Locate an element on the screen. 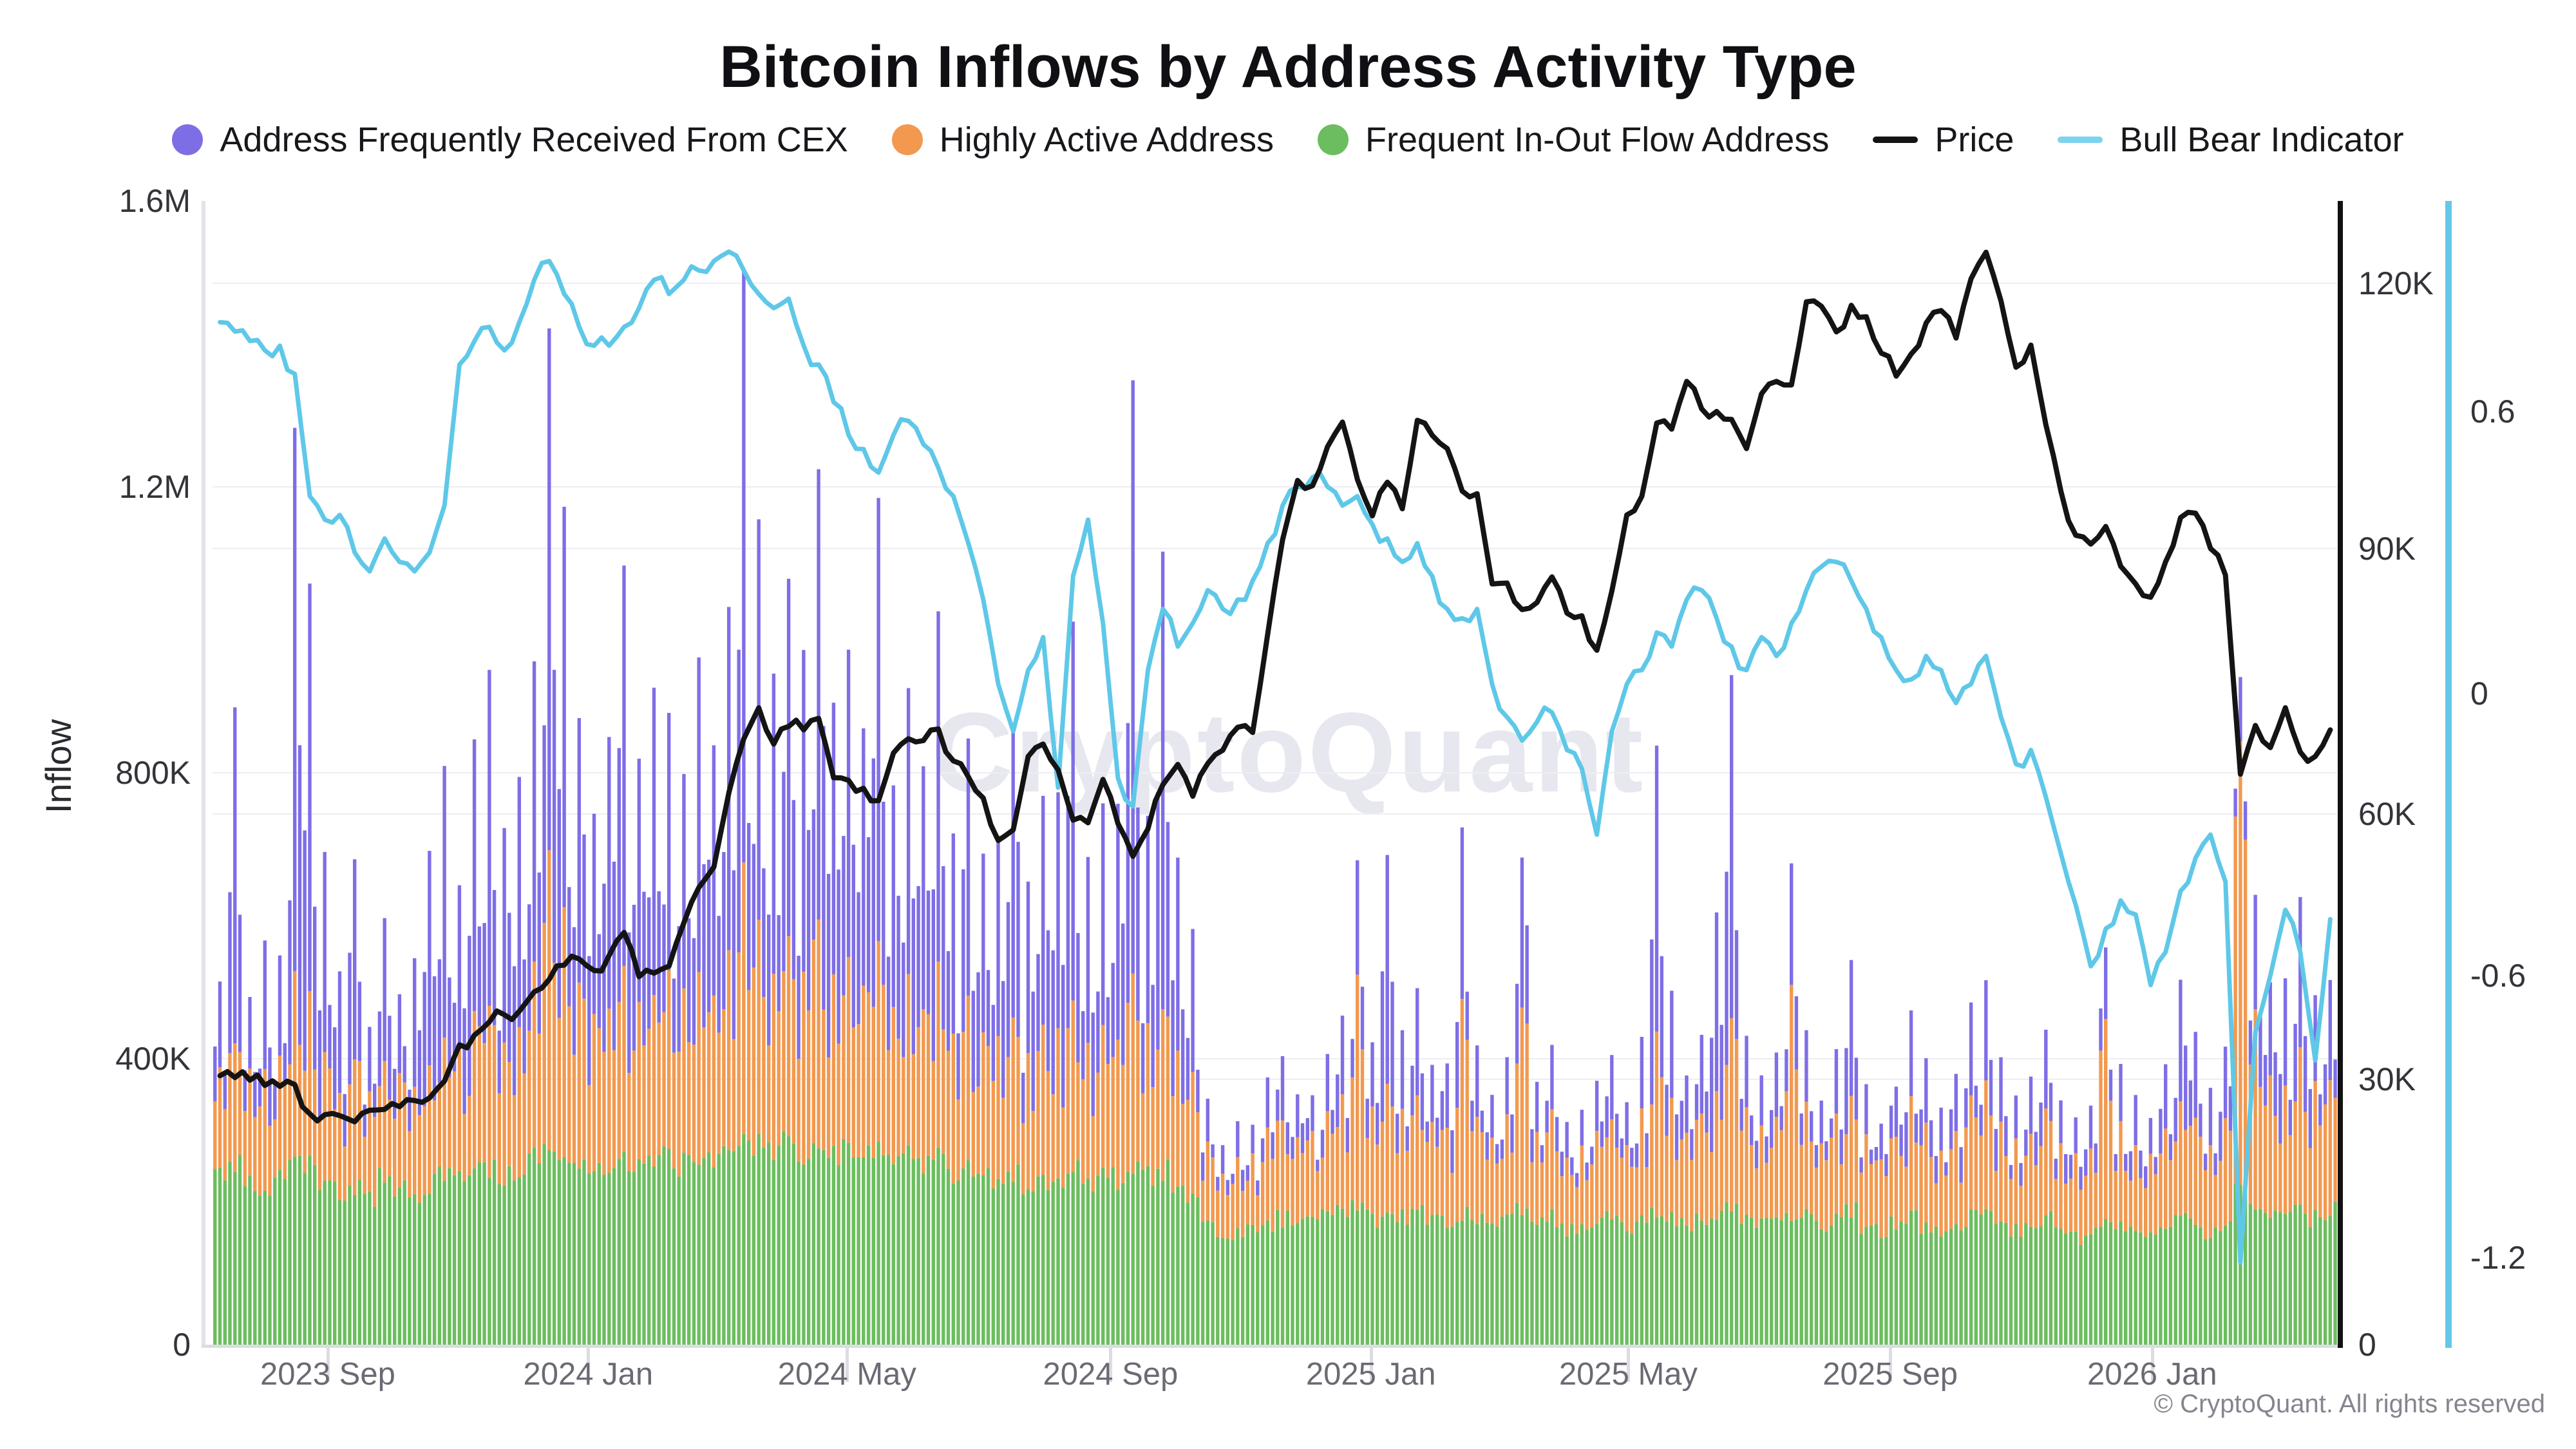 The image size is (2576, 1449). y-tick-price: 30K is located at coordinates (2387, 1079).